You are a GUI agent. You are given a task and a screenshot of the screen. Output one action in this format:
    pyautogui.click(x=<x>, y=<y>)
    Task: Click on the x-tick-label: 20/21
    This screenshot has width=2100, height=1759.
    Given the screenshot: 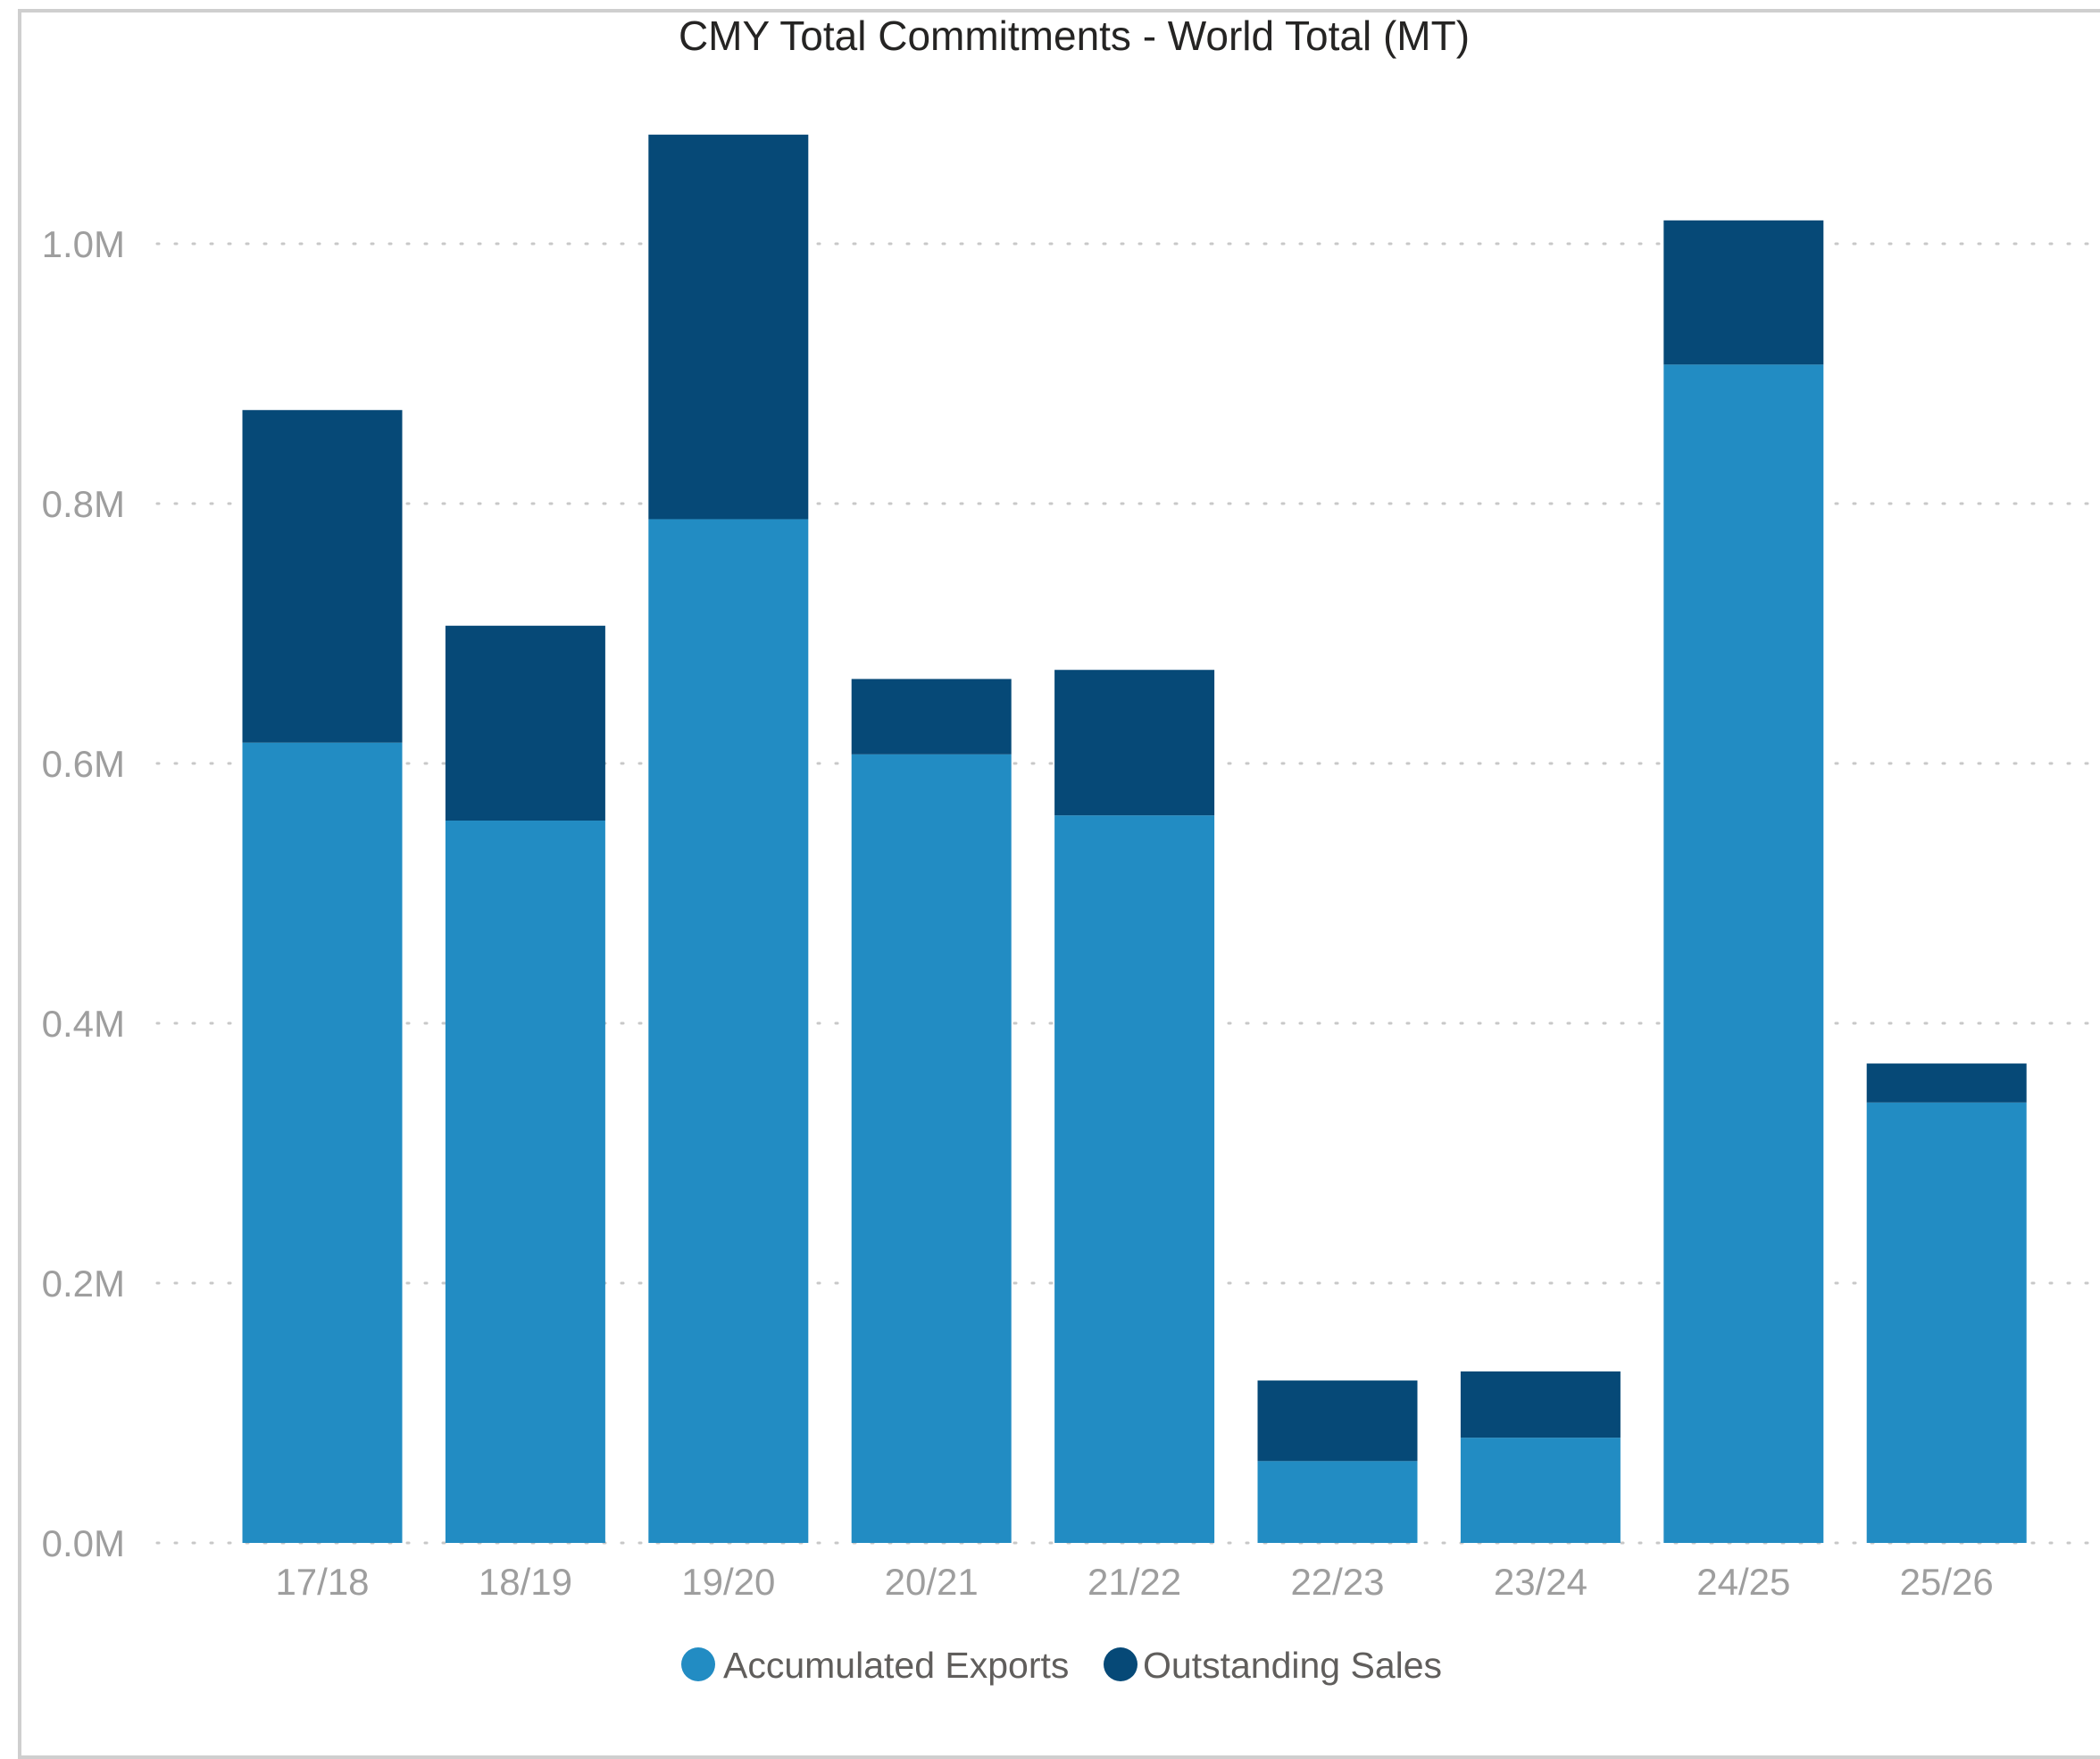 What is the action you would take?
    pyautogui.click(x=932, y=1582)
    